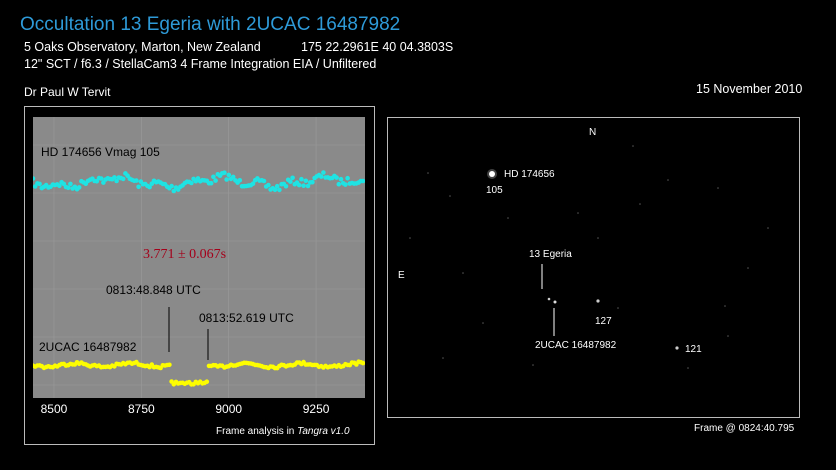  Describe the element at coordinates (88, 347) in the screenshot. I see `target-star-label: 2UCAC 16487982` at that location.